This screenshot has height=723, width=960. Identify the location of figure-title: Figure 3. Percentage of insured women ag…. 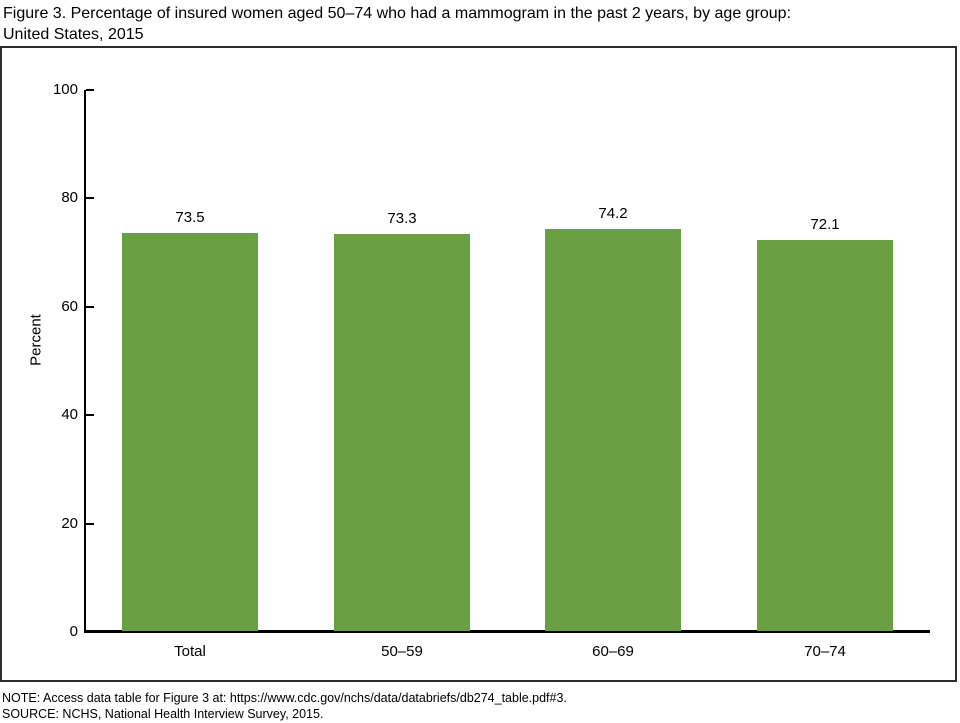
(478, 24).